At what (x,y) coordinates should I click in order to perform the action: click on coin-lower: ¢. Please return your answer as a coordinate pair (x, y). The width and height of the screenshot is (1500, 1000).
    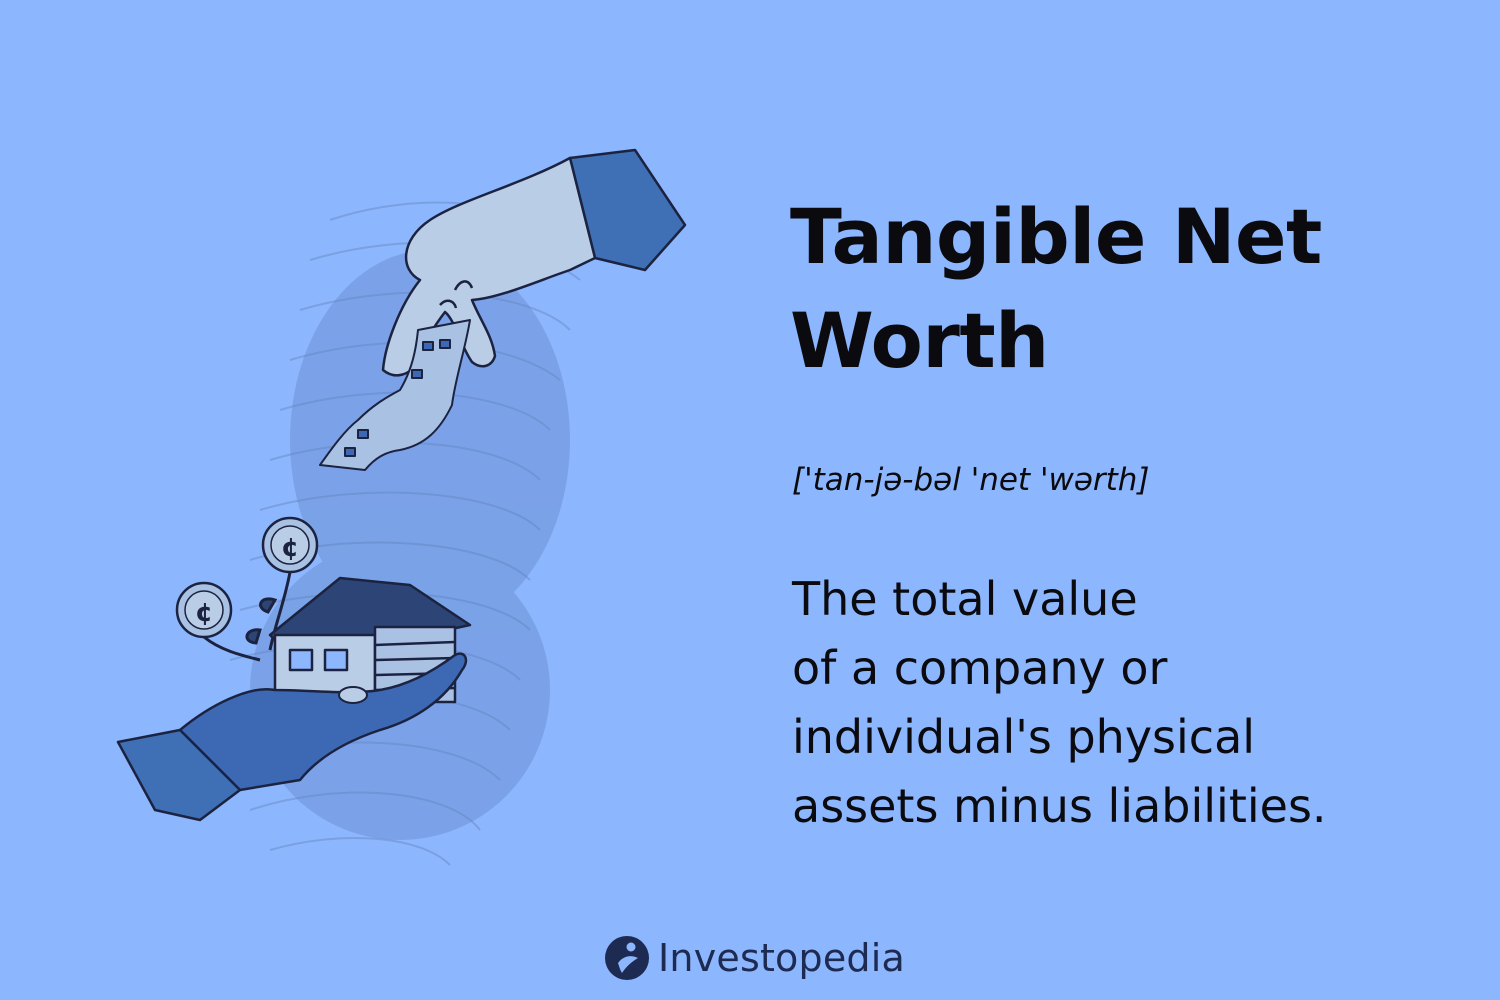
    Looking at the image, I should click on (204, 610).